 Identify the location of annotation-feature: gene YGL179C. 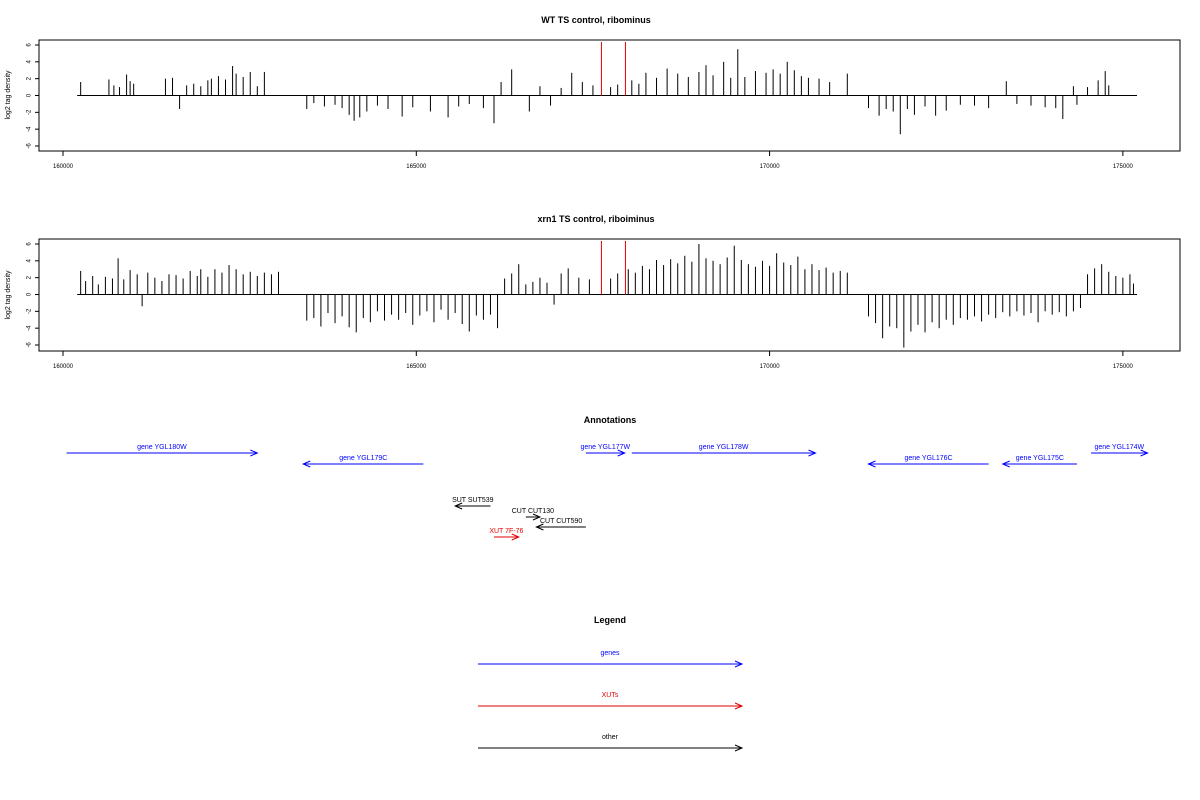
(362, 461).